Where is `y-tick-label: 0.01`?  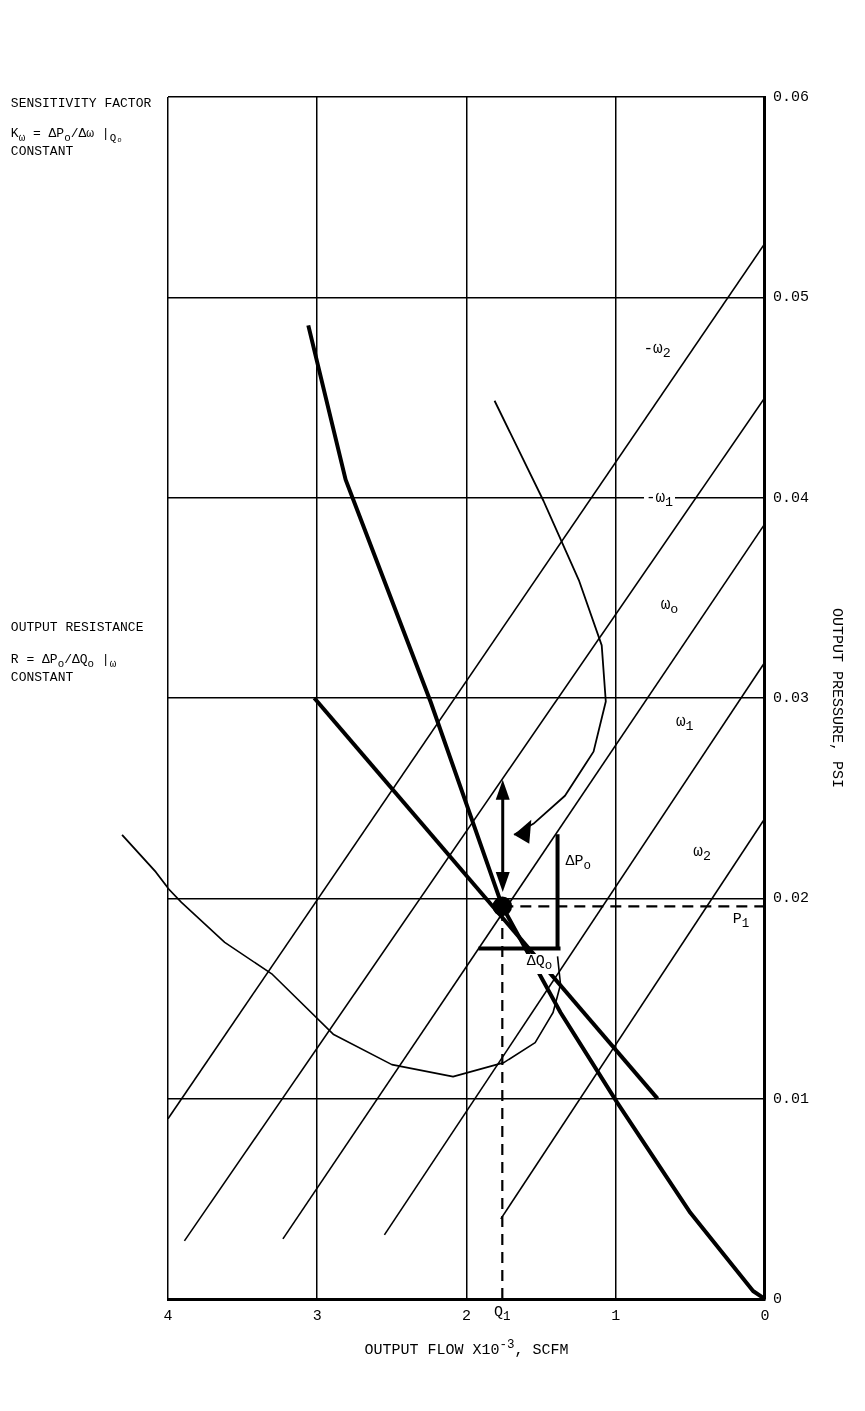
y-tick-label: 0.01 is located at coordinates (791, 1099).